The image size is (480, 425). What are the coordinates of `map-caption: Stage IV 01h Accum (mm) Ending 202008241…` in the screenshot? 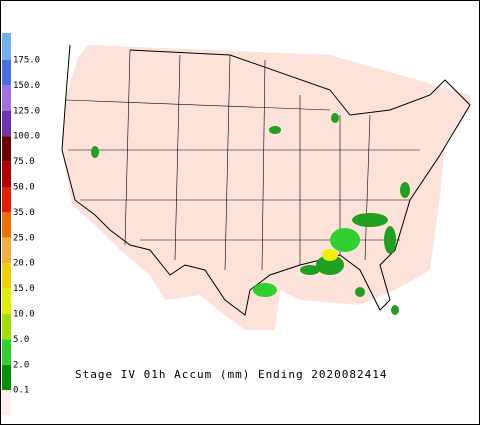 It's located at (231, 374).